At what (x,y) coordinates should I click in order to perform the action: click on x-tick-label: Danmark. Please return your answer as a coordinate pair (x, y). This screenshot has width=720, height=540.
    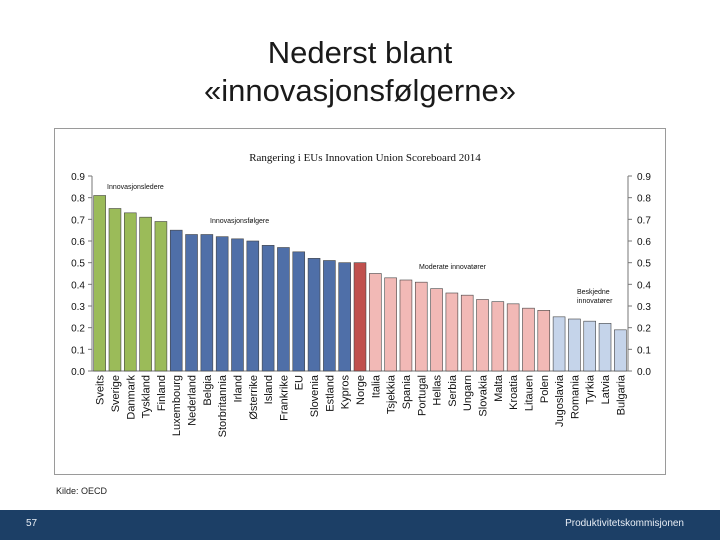
    Looking at the image, I should click on (131, 397).